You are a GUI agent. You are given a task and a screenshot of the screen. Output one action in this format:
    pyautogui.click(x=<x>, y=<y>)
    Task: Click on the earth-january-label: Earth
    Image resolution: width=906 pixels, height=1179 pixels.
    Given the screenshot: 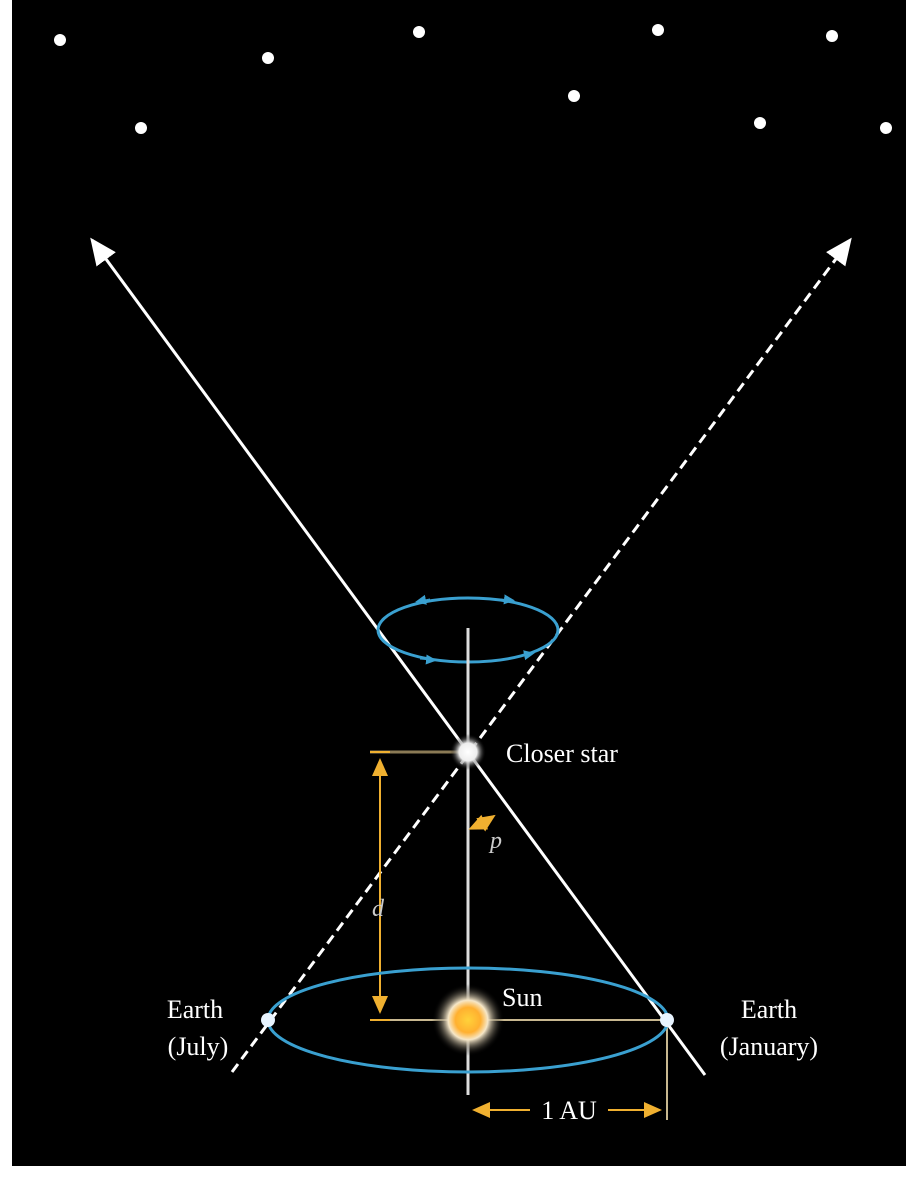 What is the action you would take?
    pyautogui.click(x=769, y=1009)
    